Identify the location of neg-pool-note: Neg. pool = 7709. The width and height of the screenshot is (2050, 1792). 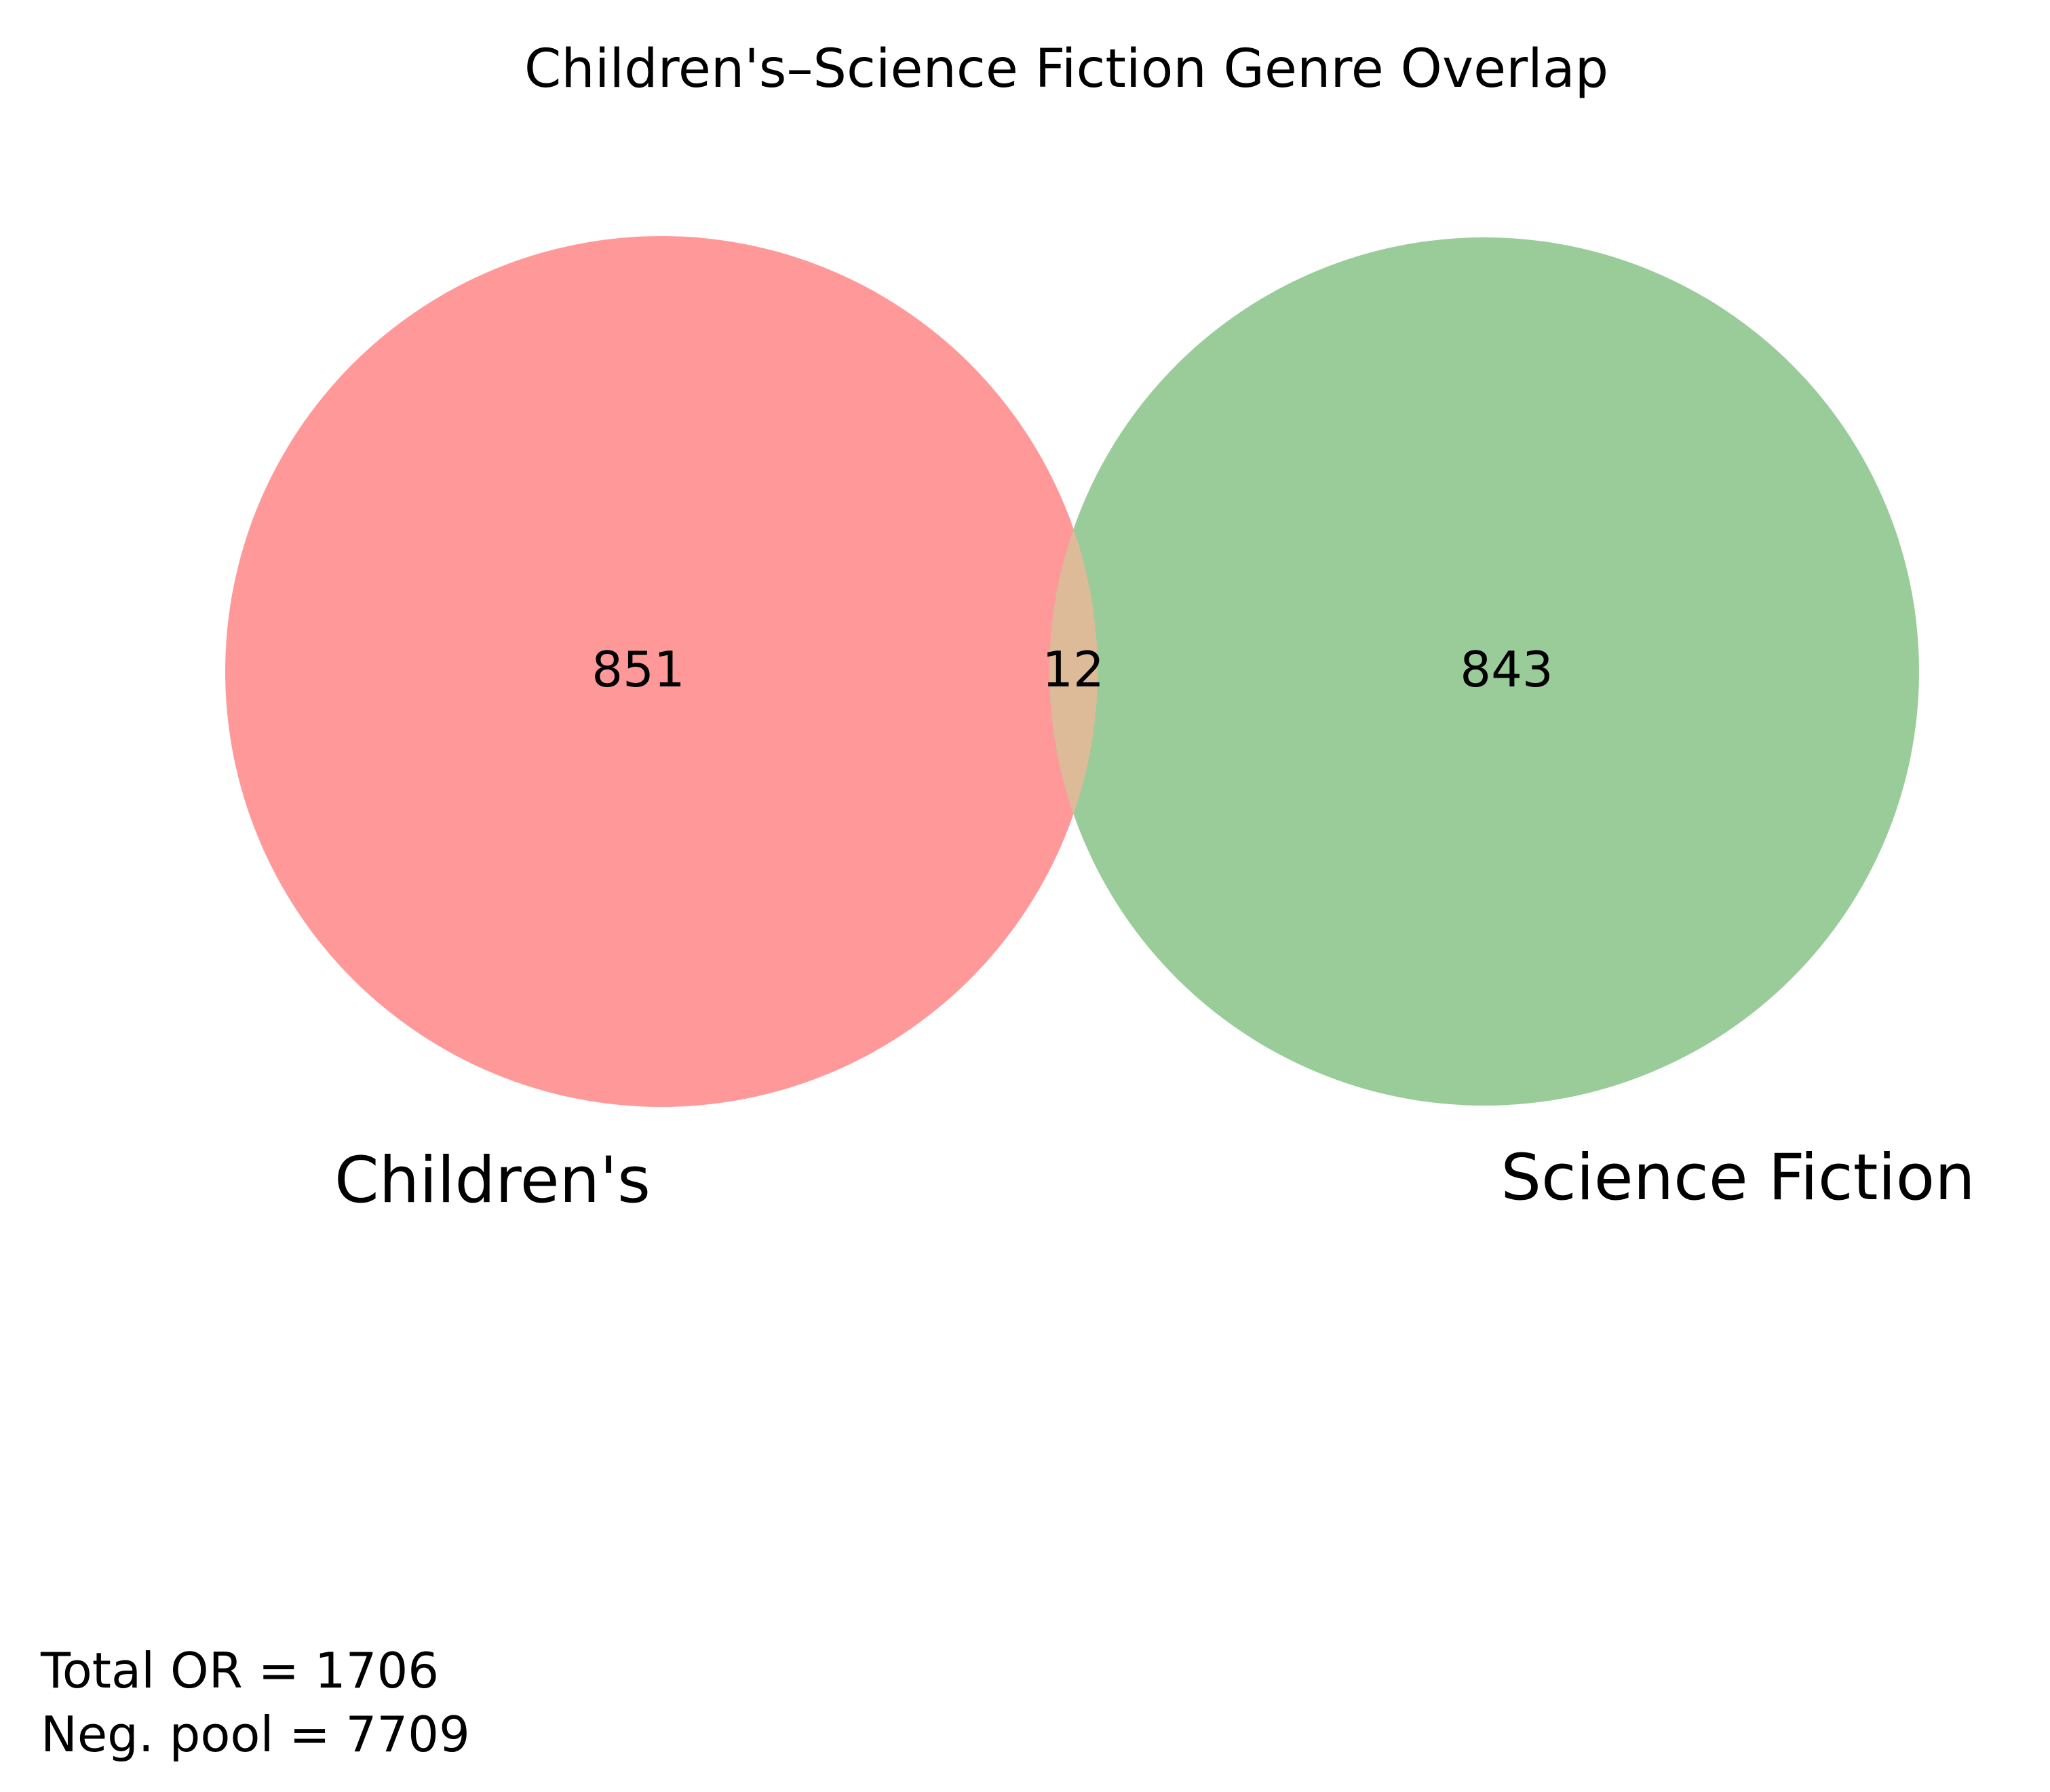
(255, 1734).